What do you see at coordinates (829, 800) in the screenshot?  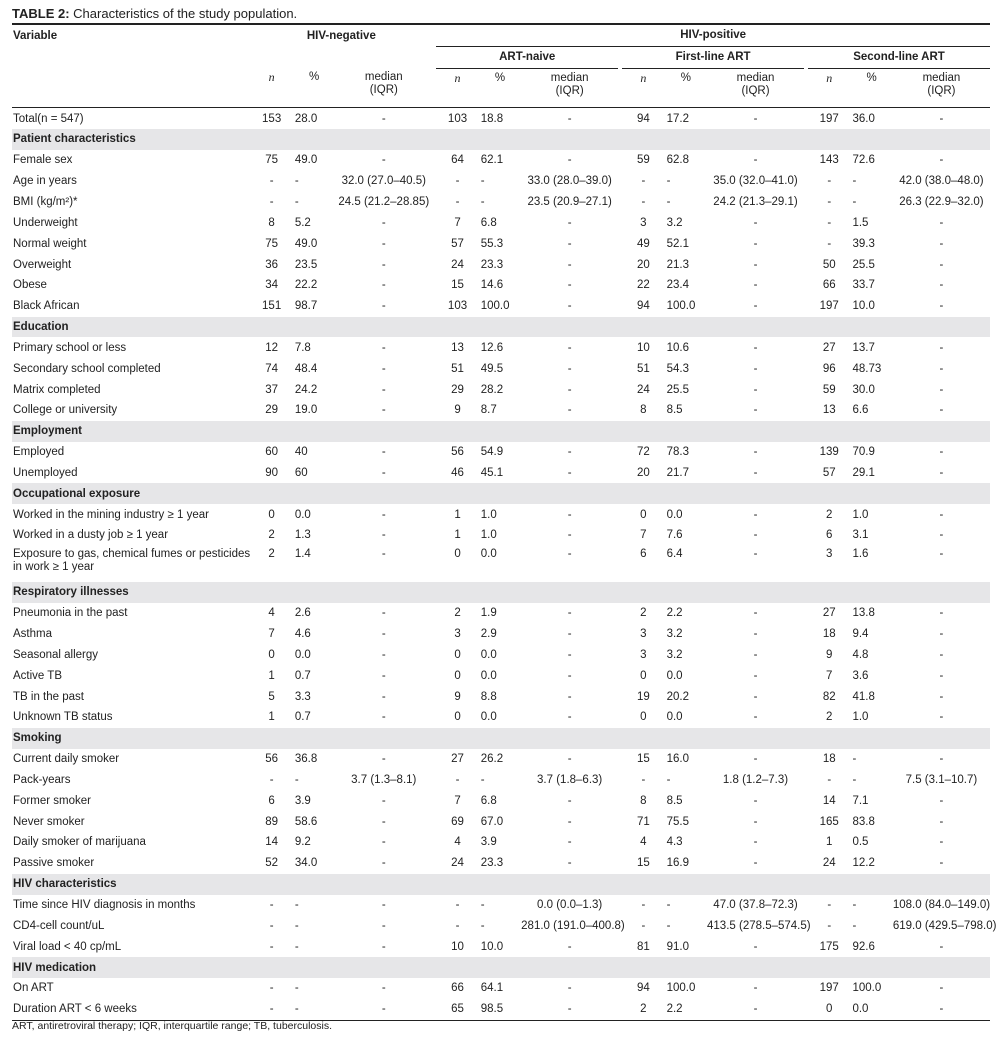 I see `cell-n: 14` at bounding box center [829, 800].